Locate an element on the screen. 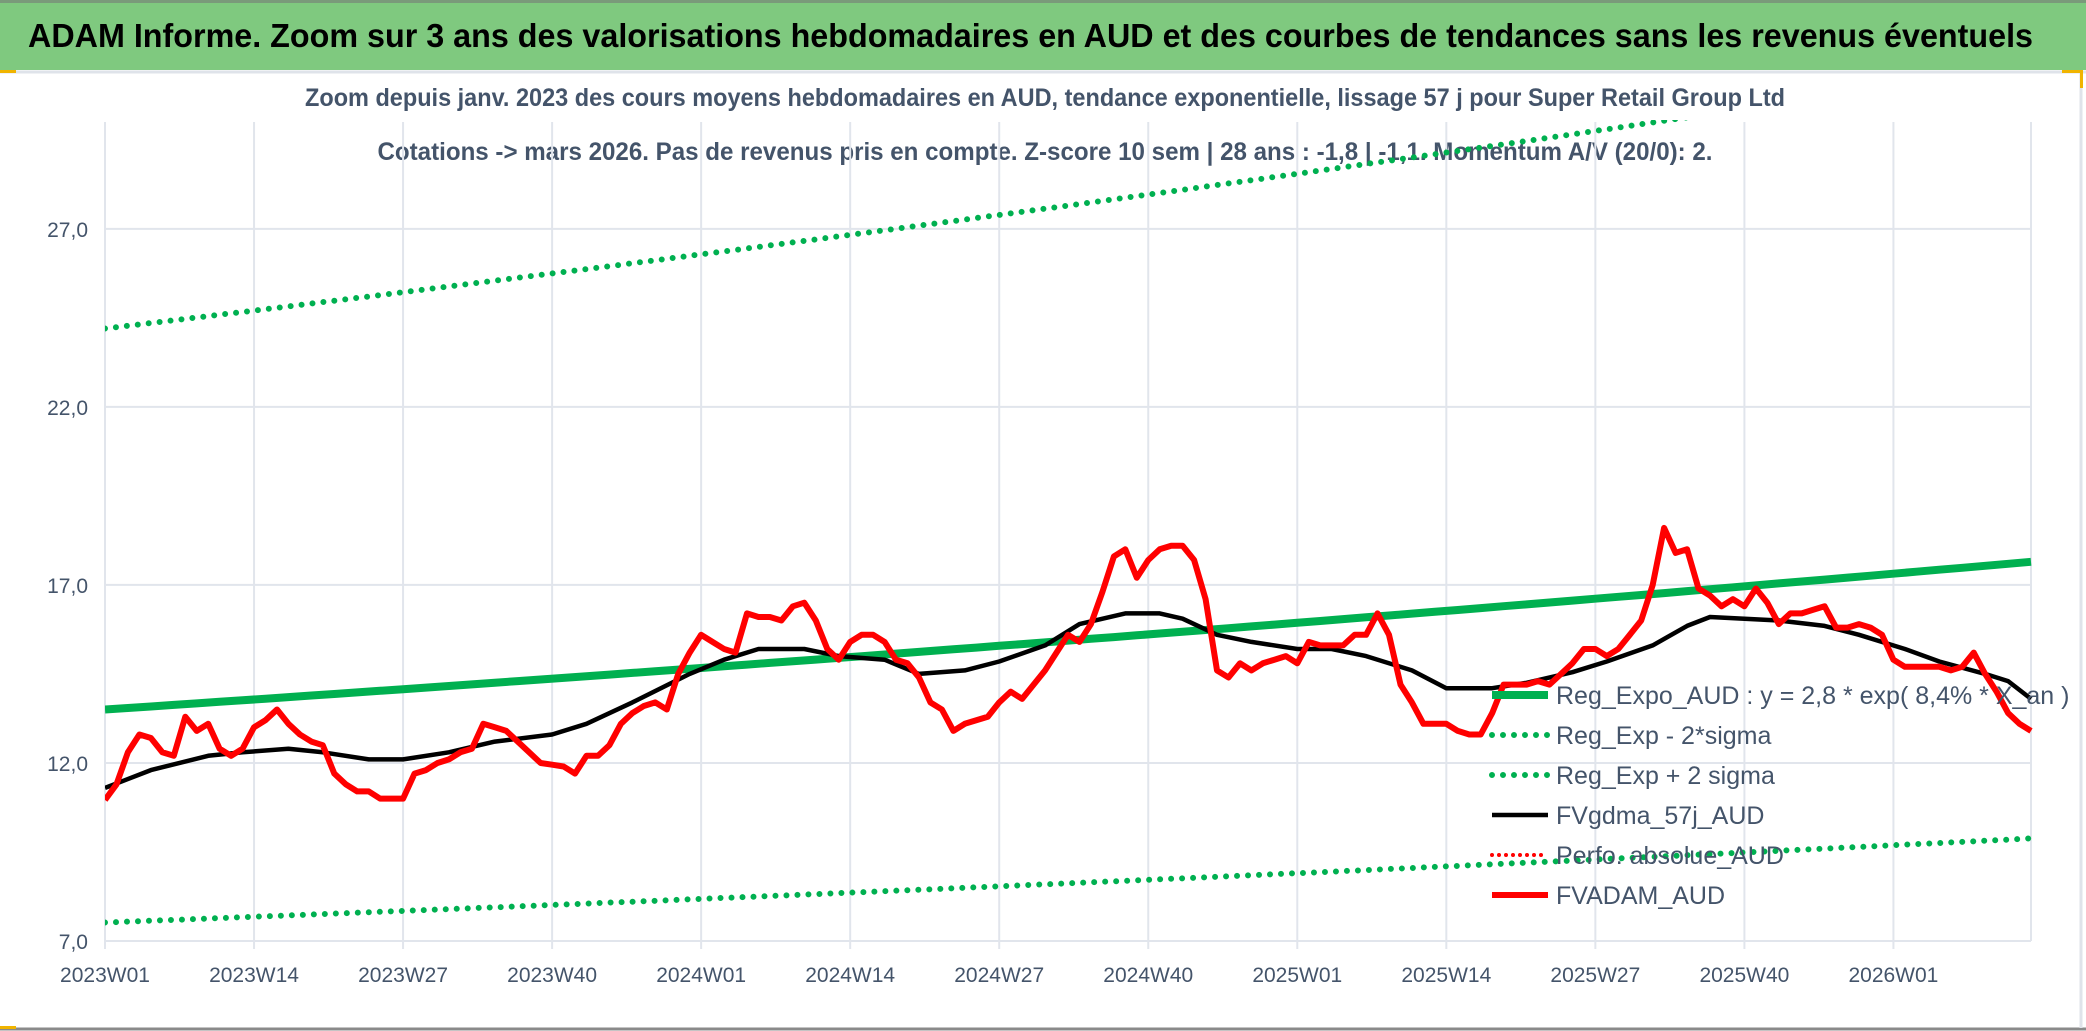 The height and width of the screenshot is (1031, 2086). trend-line-series is located at coordinates (1068, 635).